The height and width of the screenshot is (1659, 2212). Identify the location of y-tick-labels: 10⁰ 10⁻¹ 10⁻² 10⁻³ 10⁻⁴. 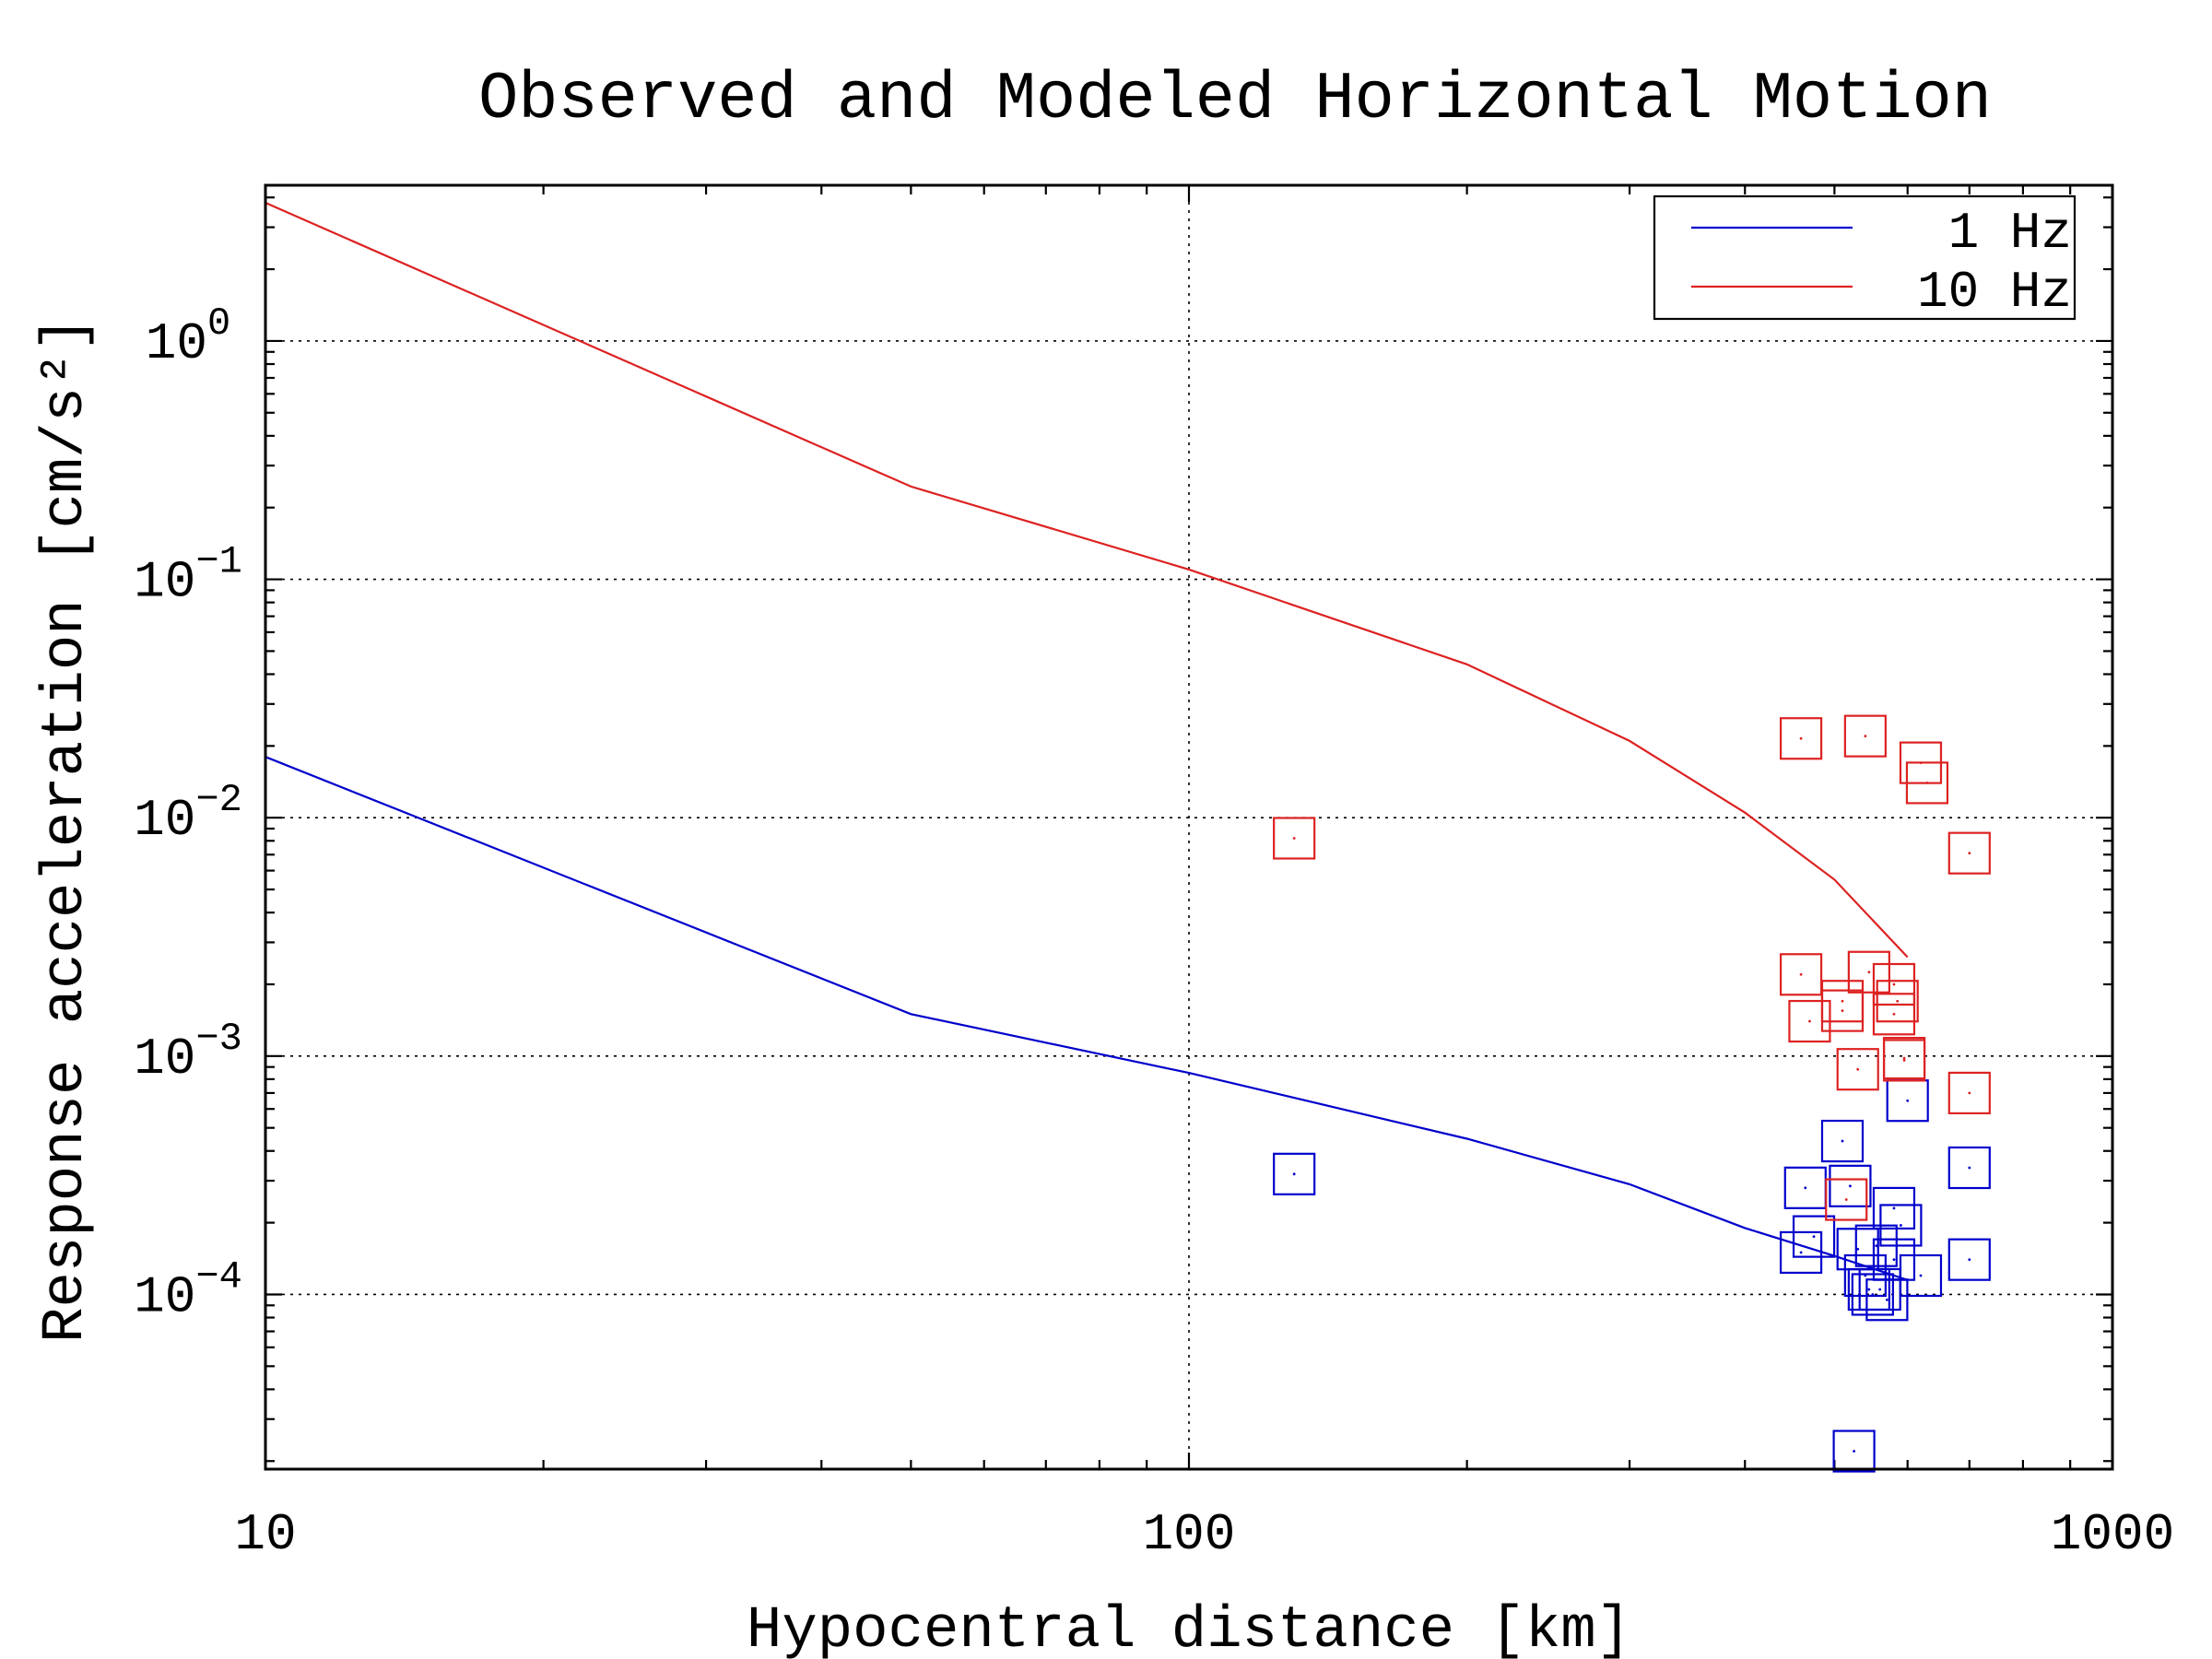
(188, 814).